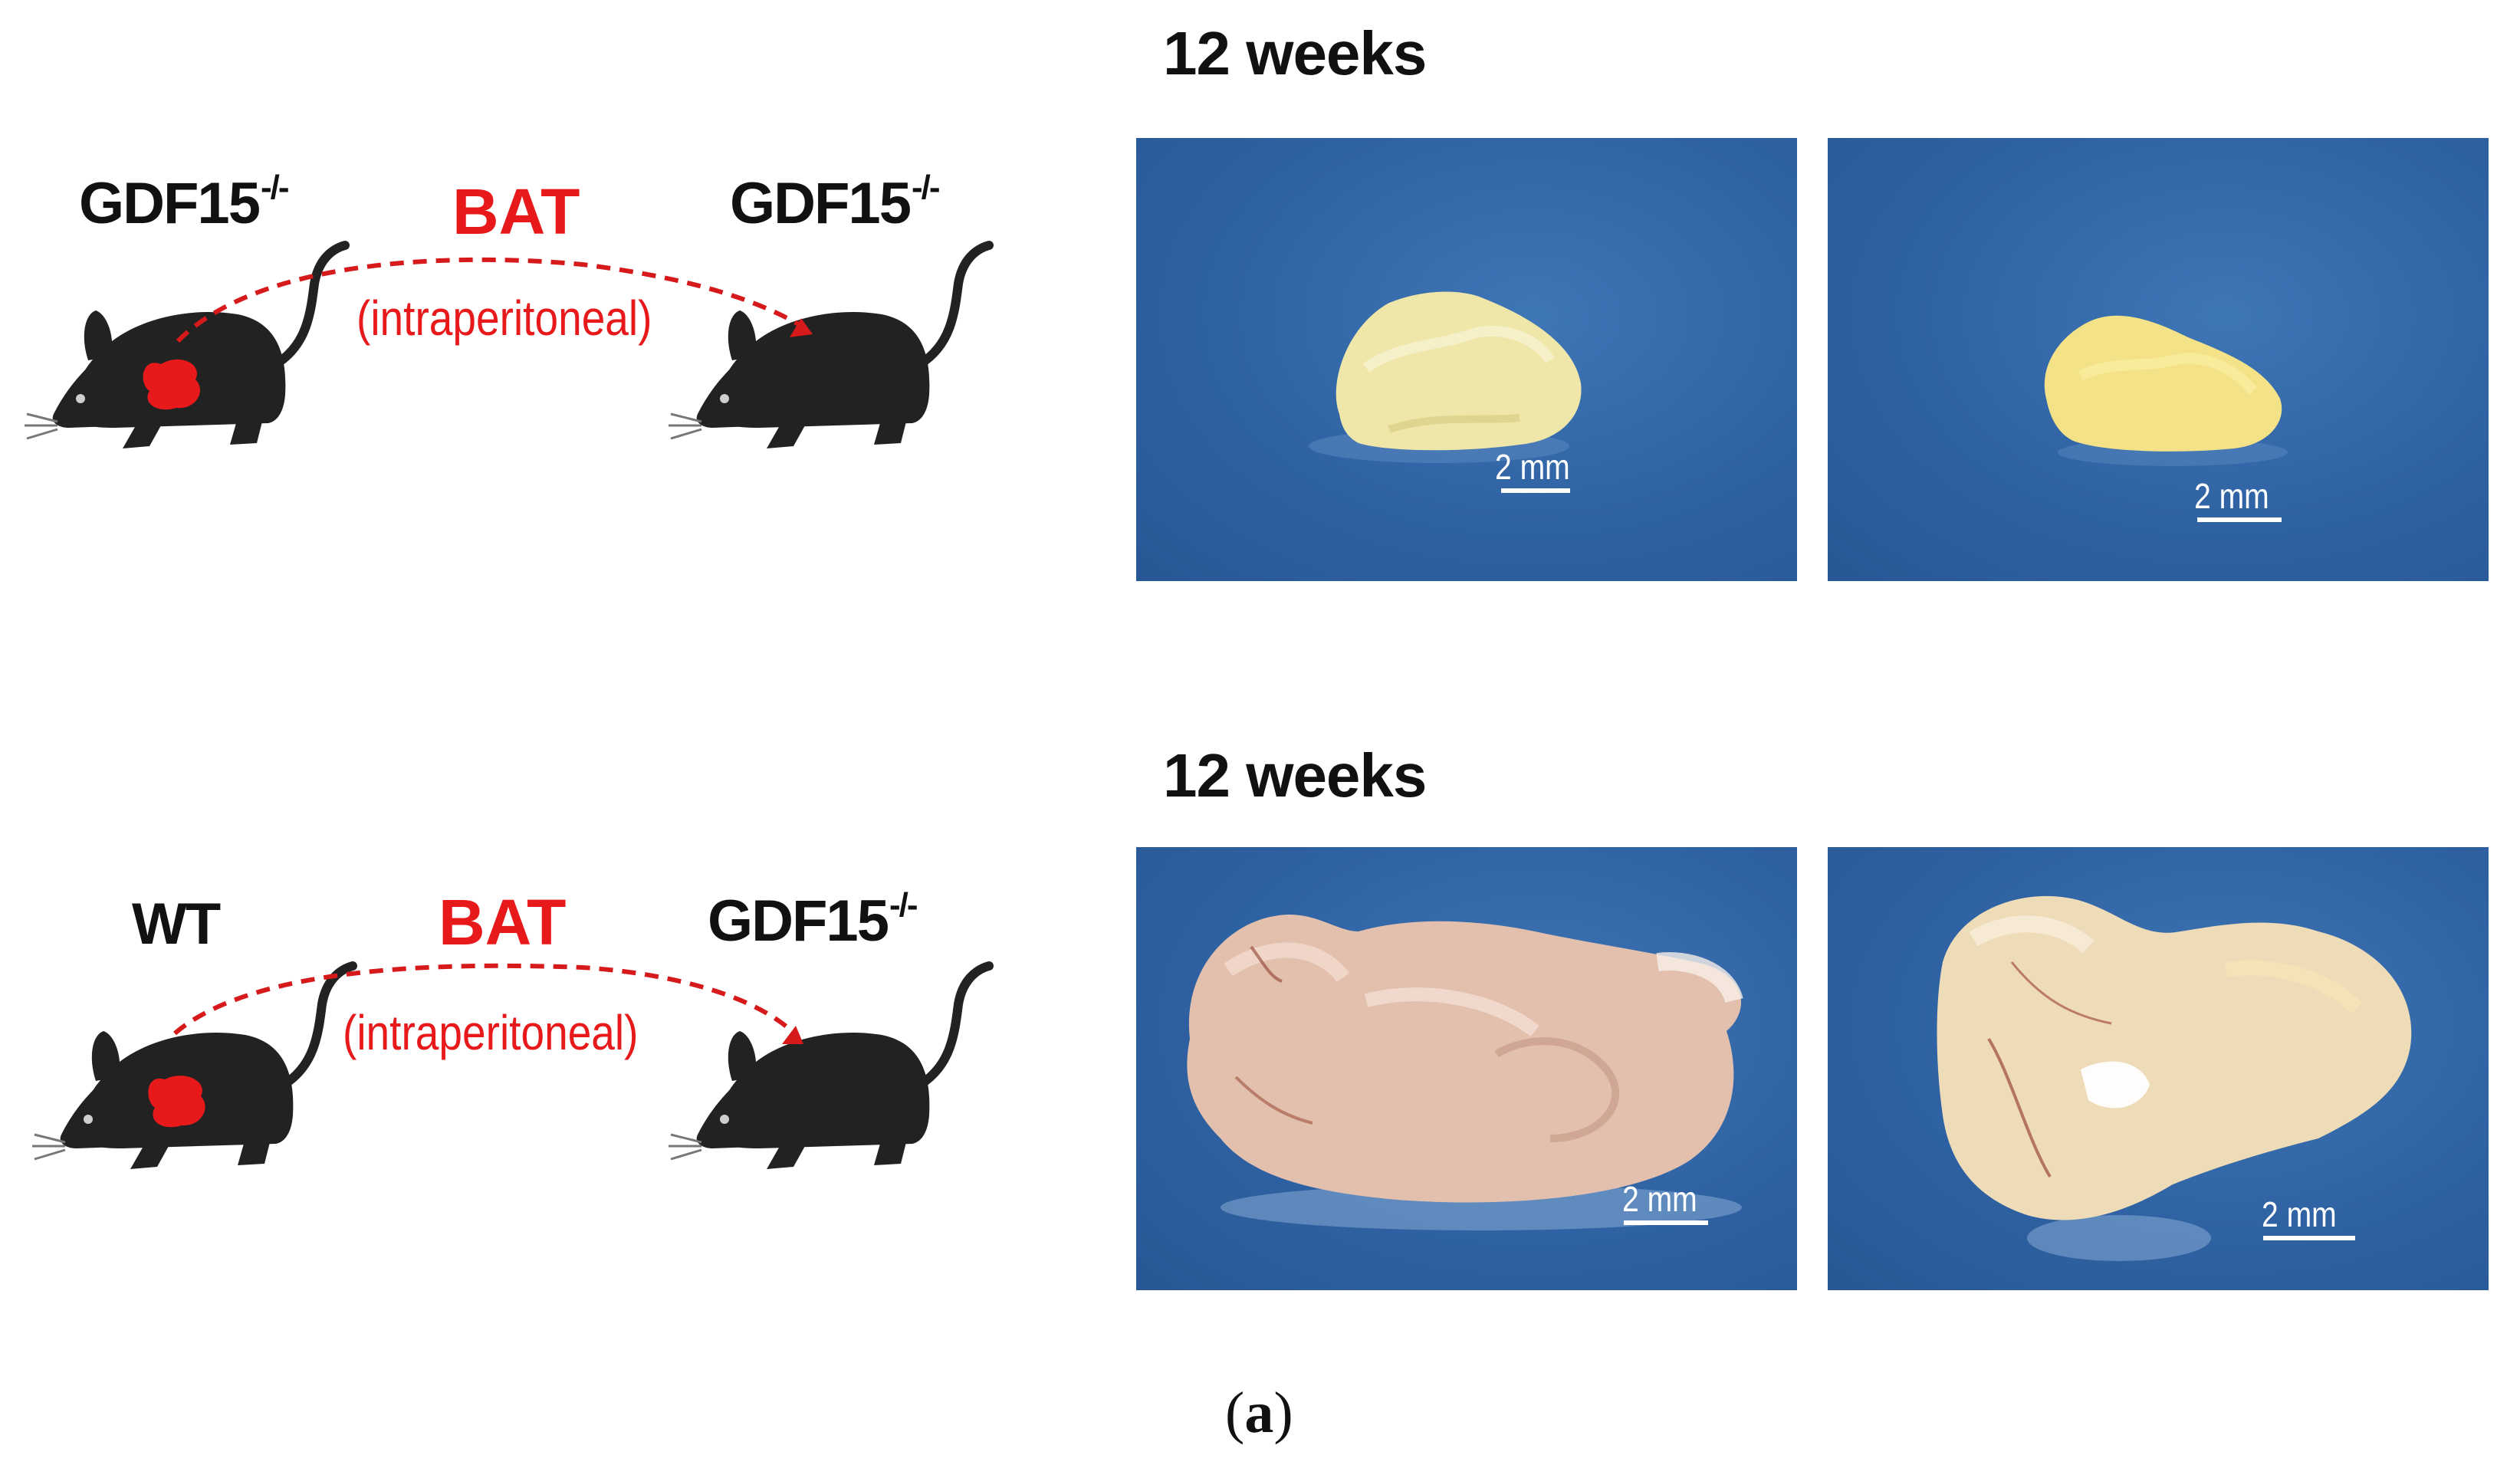 The width and height of the screenshot is (2520, 1465). What do you see at coordinates (1295, 53) in the screenshot?
I see `time-label-row-1: 12 weeks` at bounding box center [1295, 53].